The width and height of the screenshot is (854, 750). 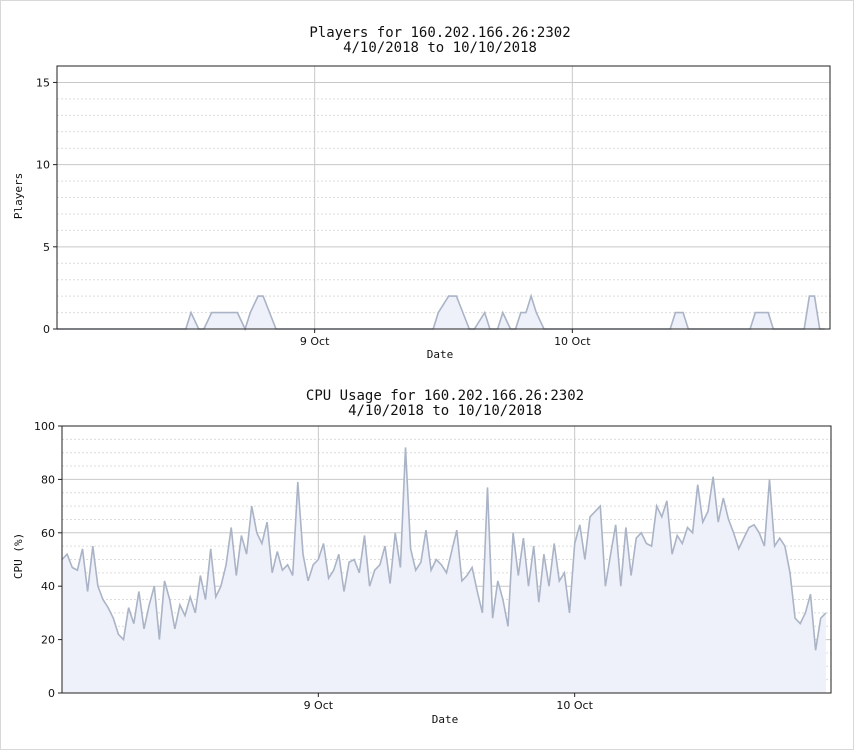 What do you see at coordinates (439, 33) in the screenshot?
I see `chart-title: Players for 160.202.166.26:2302` at bounding box center [439, 33].